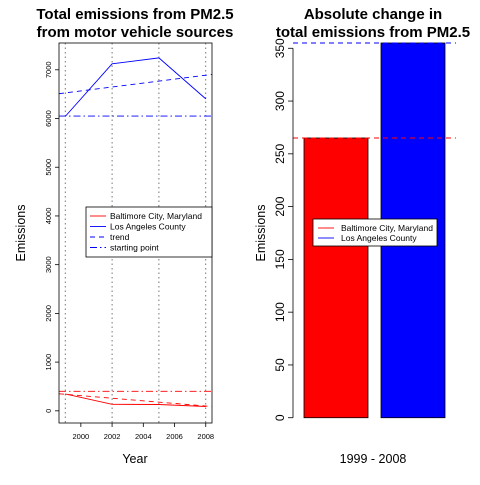 This screenshot has height=485, width=480. What do you see at coordinates (48, 313) in the screenshot?
I see `y-tick-label: 2000` at bounding box center [48, 313].